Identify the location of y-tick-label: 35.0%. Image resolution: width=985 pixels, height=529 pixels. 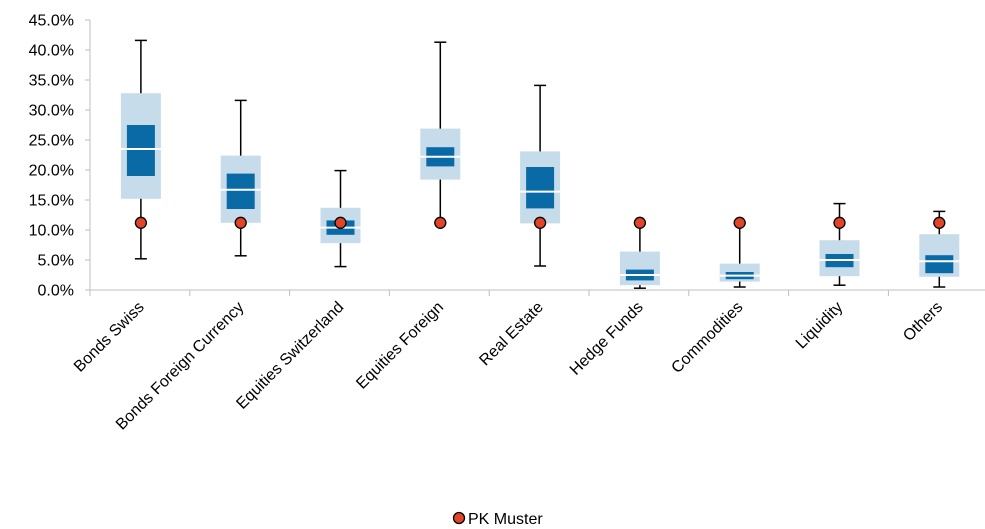
(51, 81).